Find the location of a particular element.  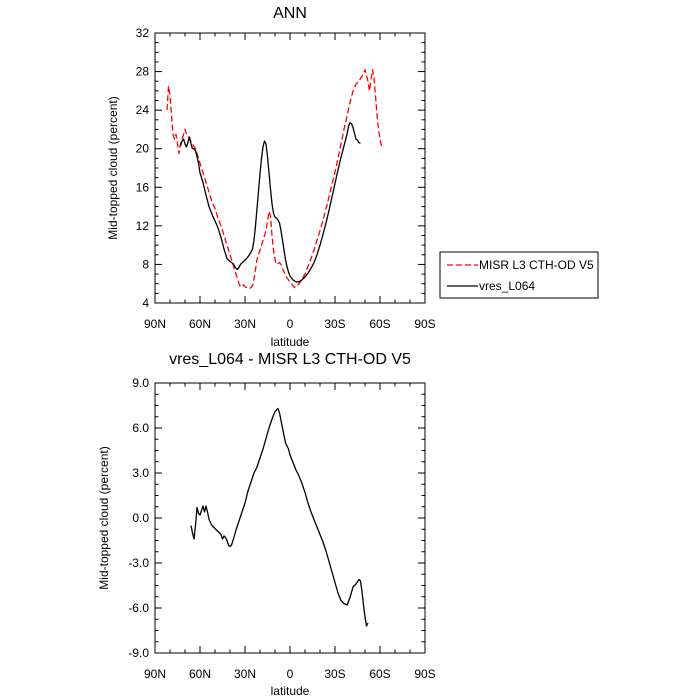

top-x-tick-label: 60S is located at coordinates (379, 324).